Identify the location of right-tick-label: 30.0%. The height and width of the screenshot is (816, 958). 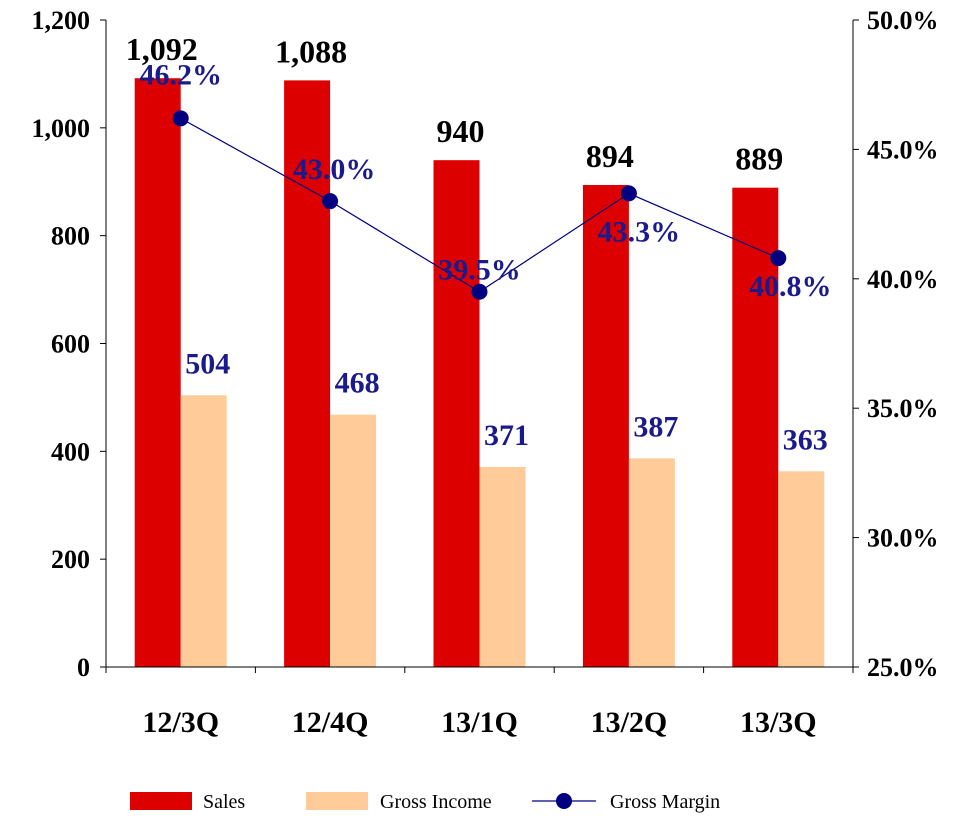
(903, 538).